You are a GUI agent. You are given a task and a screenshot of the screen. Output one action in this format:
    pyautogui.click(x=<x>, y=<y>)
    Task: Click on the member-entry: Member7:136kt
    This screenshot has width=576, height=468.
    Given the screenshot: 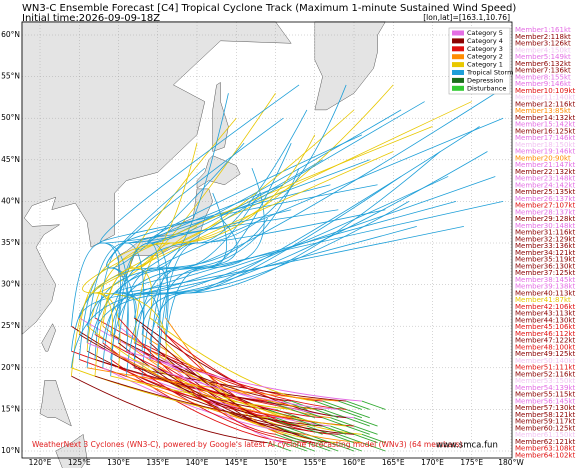 What is the action you would take?
    pyautogui.click(x=543, y=71)
    